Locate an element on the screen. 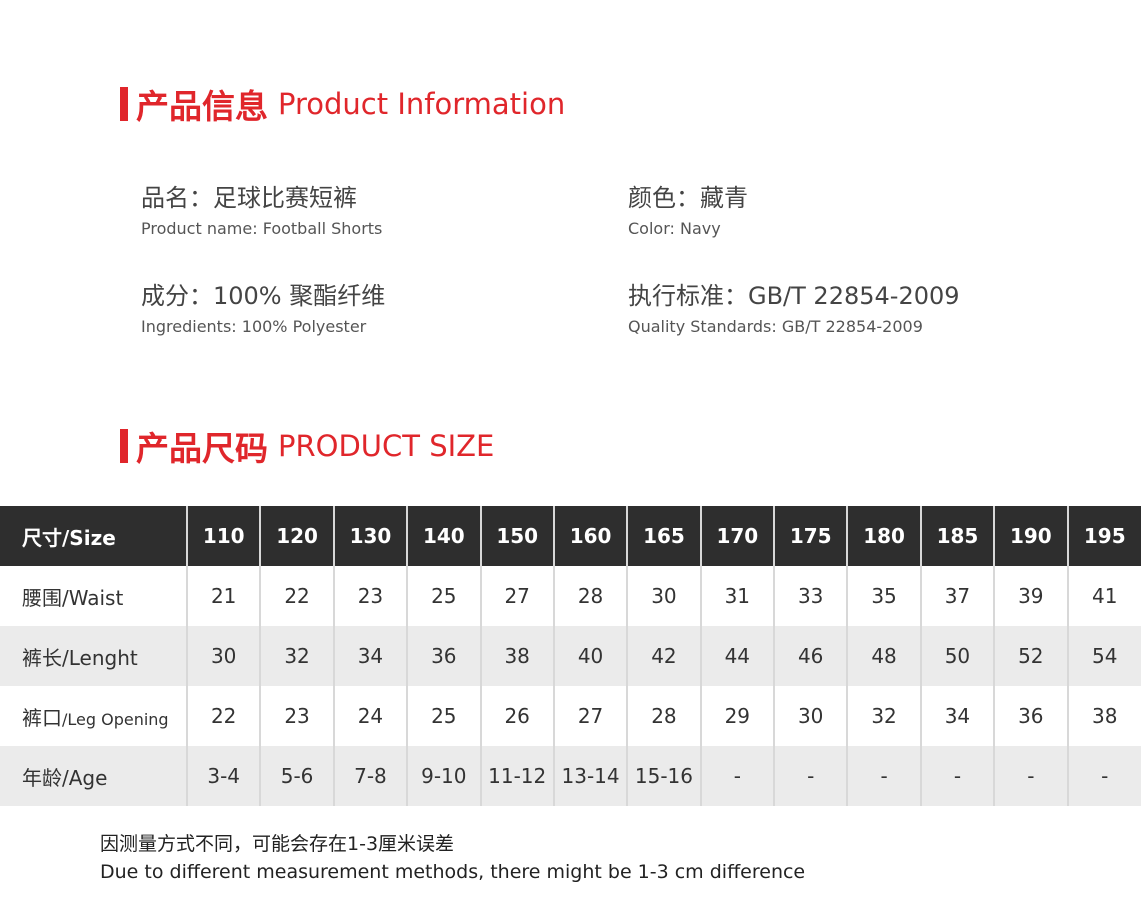 This screenshot has height=903, width=1141. header-size-160: 160 is located at coordinates (590, 536).